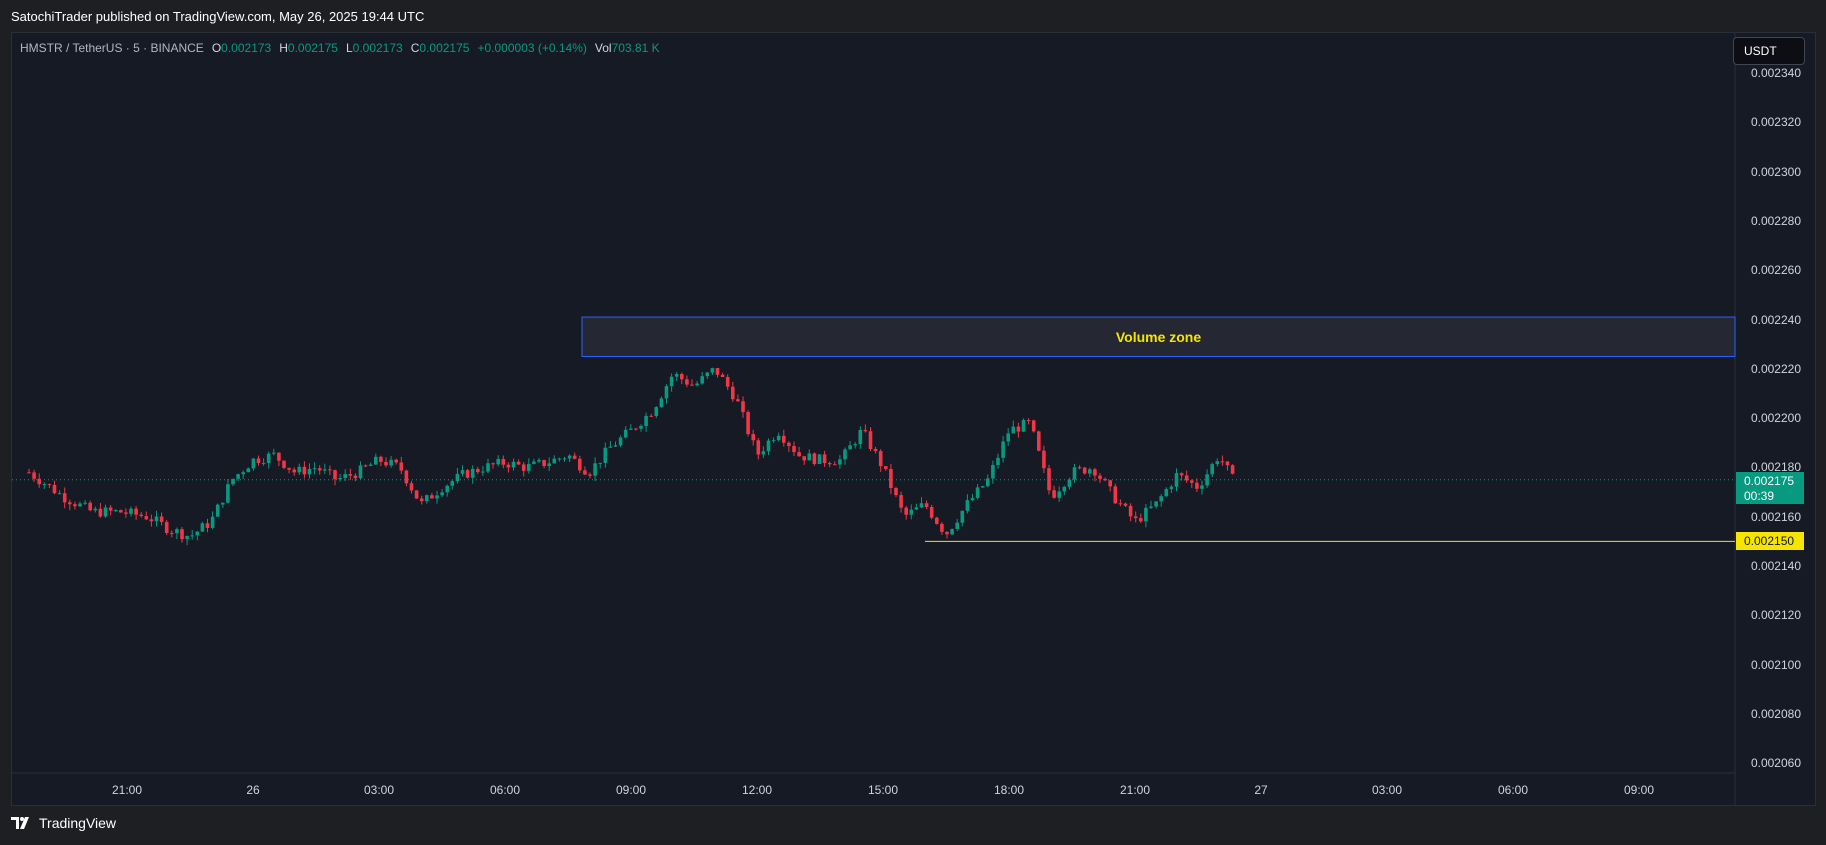 This screenshot has width=1826, height=845. I want to click on time-axis-tick: 15:00, so click(883, 790).